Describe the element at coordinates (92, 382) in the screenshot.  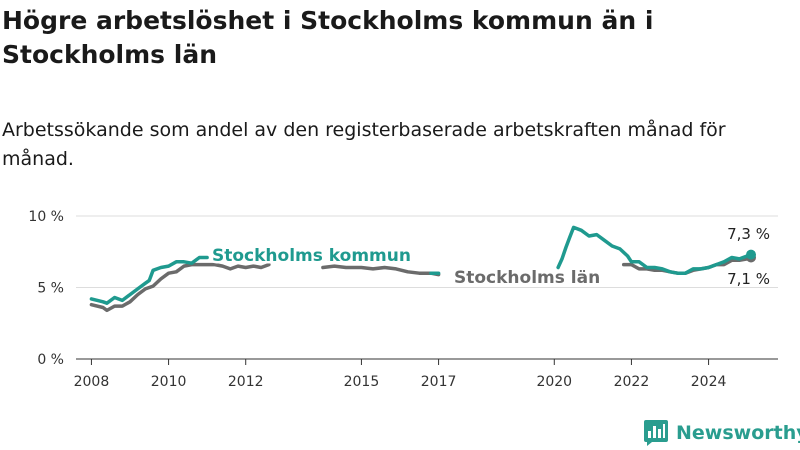
I see `x-tick-label: 2008` at that location.